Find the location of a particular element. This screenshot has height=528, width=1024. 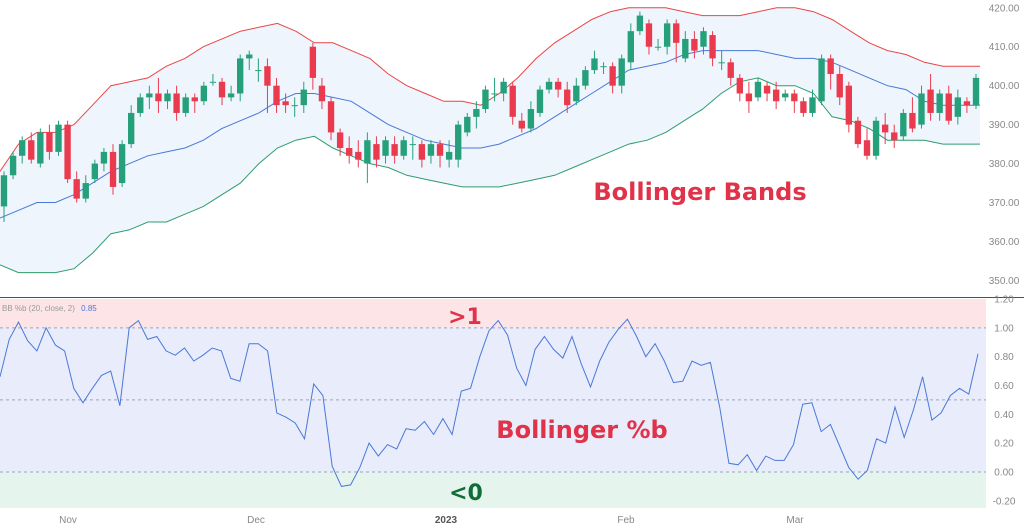

indicator-tick-label: 0.60 is located at coordinates (1004, 386).